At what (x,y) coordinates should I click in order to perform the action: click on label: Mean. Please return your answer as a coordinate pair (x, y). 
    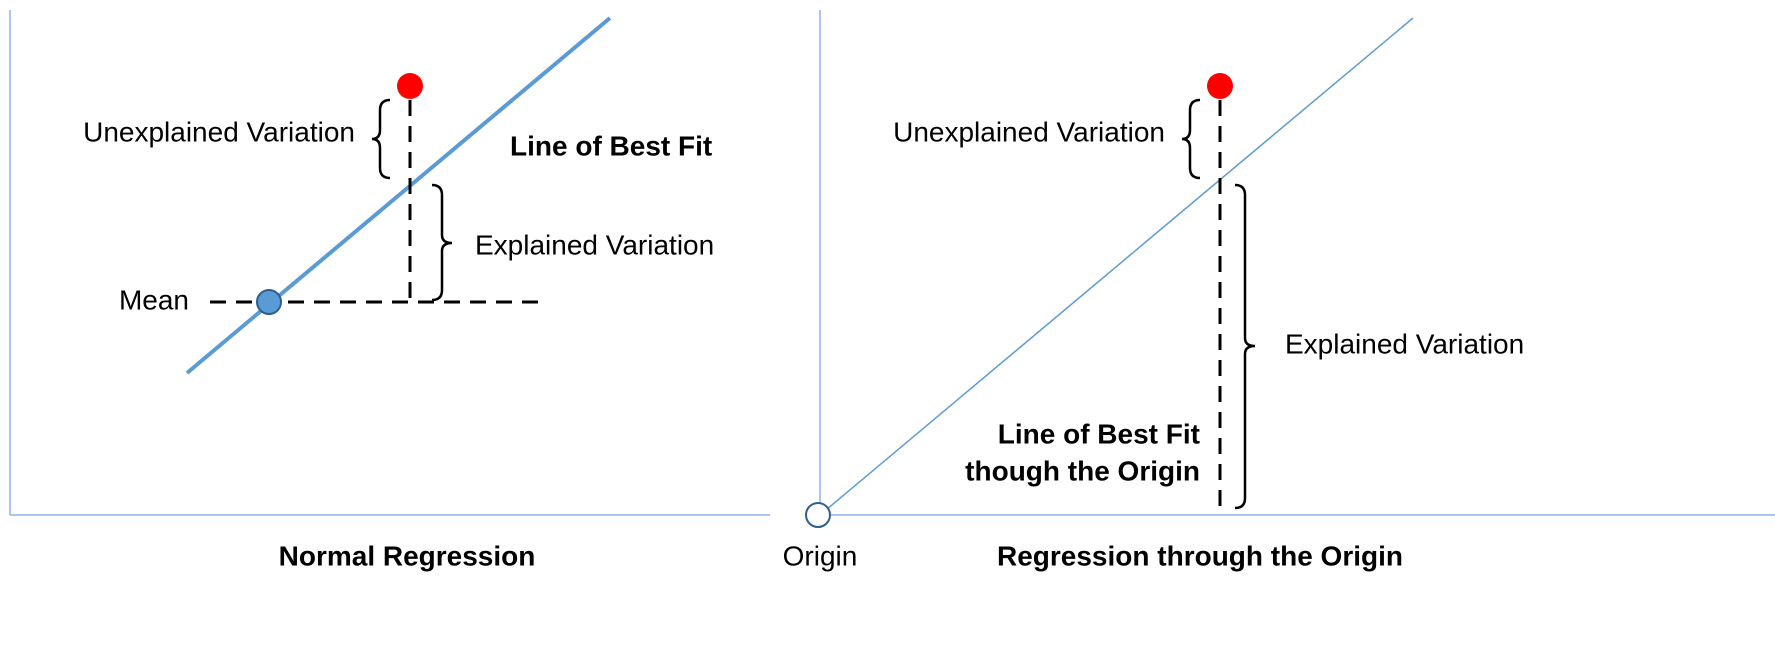
    Looking at the image, I should click on (154, 299).